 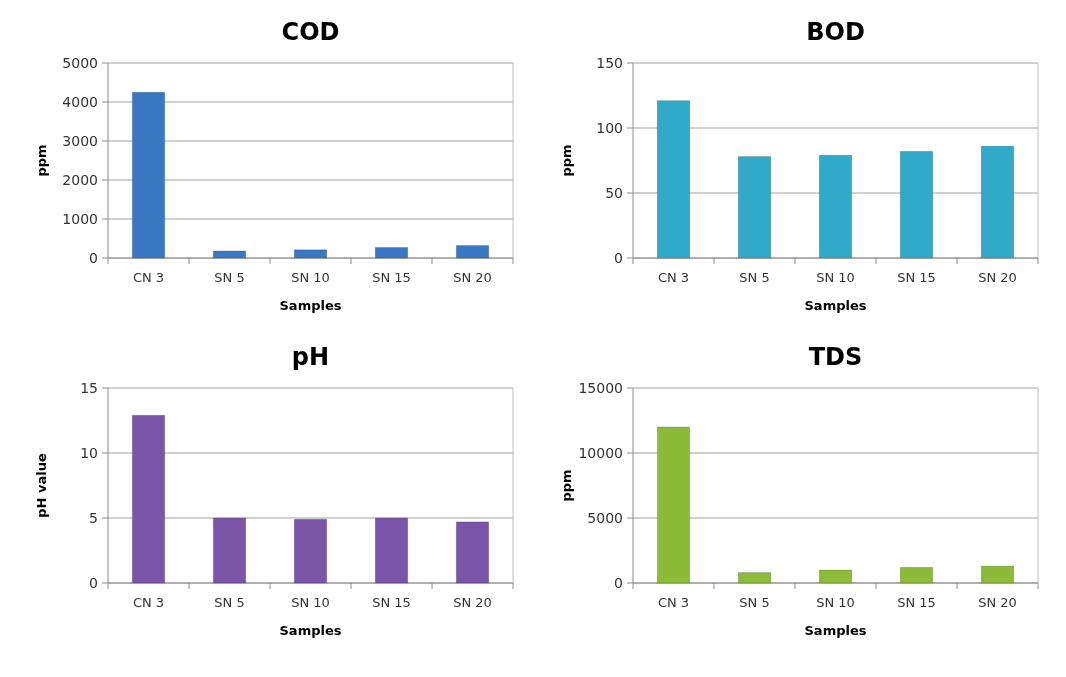 I want to click on y-tick-label: 100, so click(x=609, y=127).